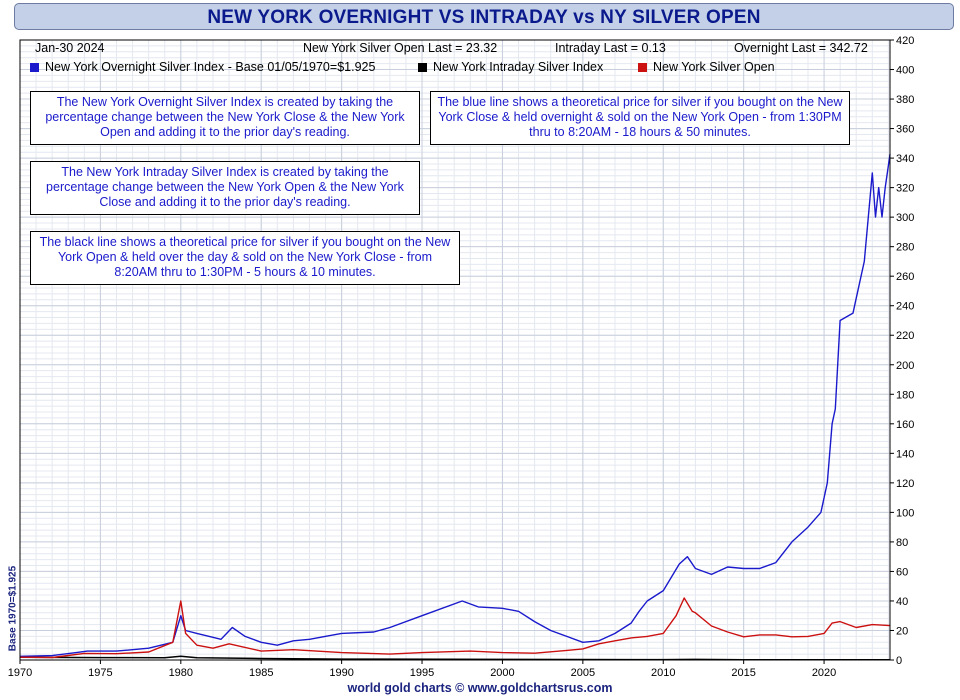 The image size is (960, 700). What do you see at coordinates (502, 673) in the screenshot?
I see `x-tick-label: 2000` at bounding box center [502, 673].